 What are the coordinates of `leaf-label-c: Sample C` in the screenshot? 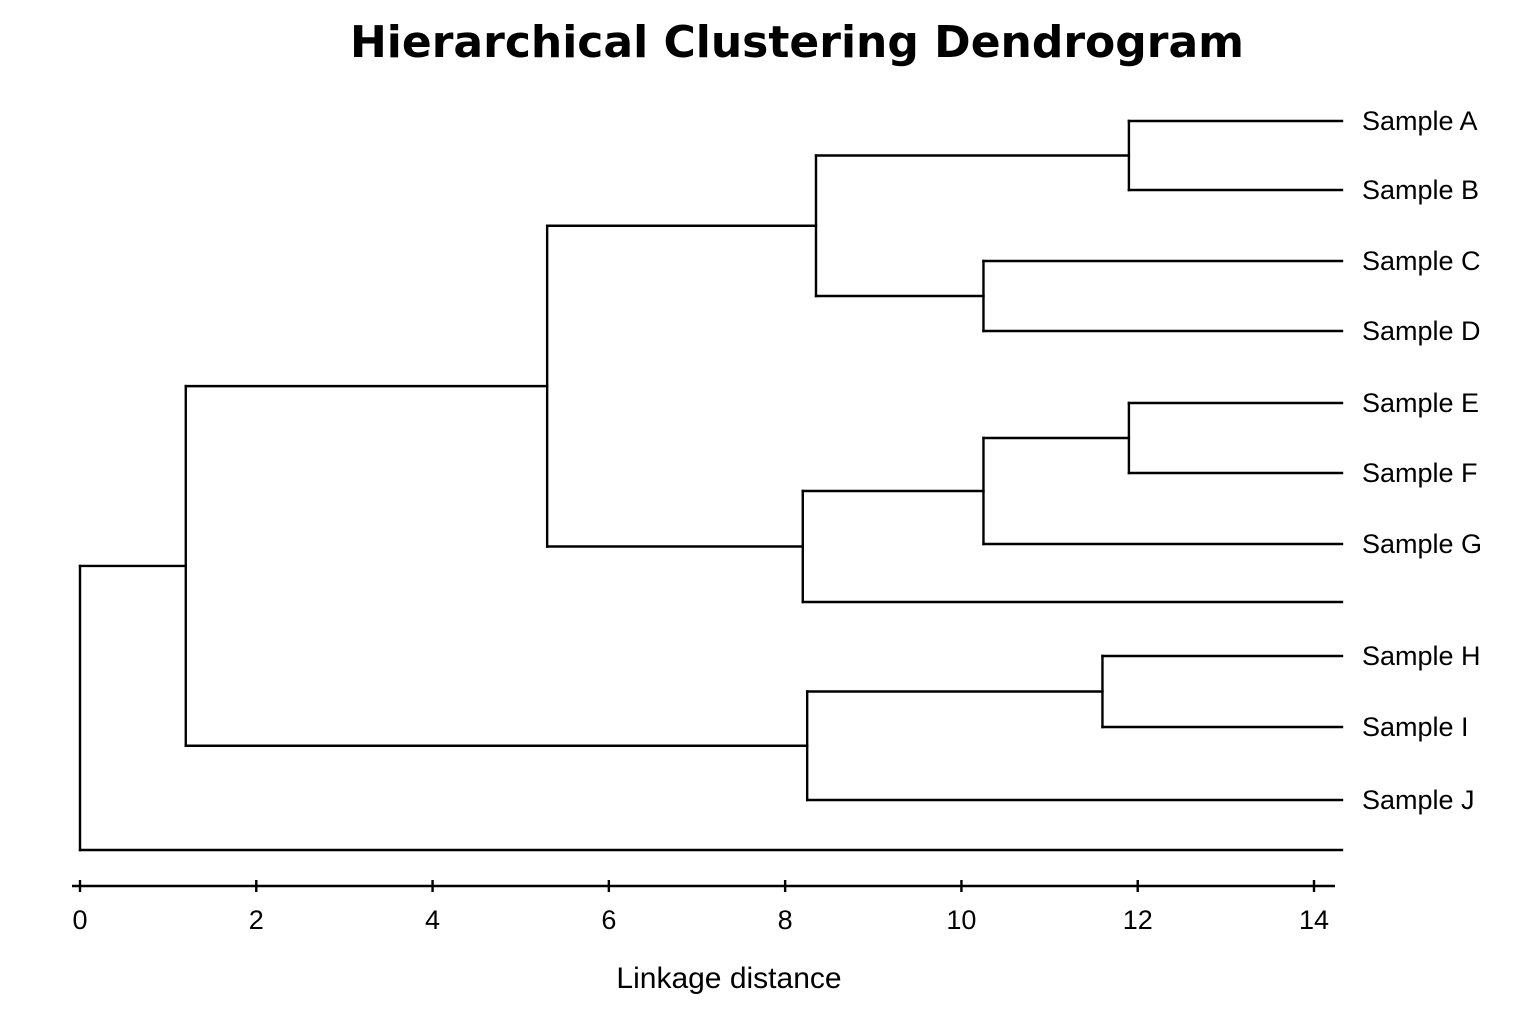 It's located at (1421, 261).